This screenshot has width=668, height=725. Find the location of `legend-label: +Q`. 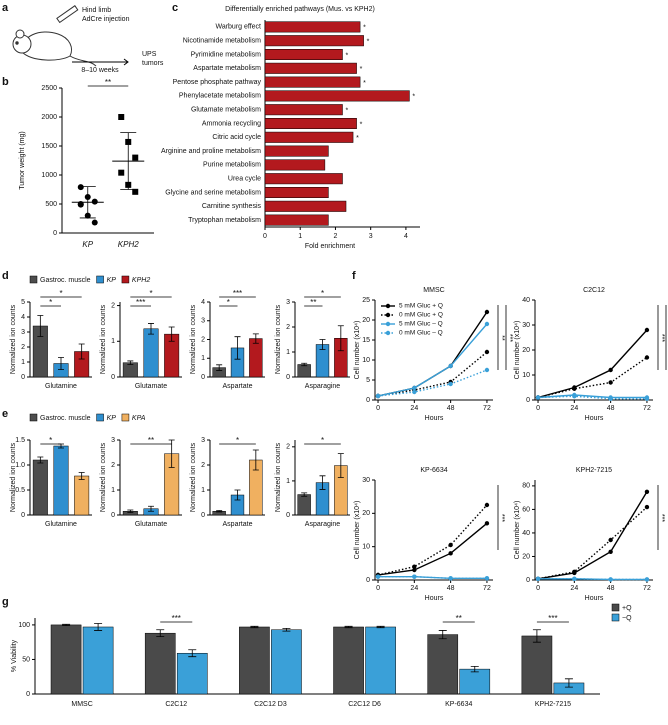

legend-label: +Q is located at coordinates (627, 608).